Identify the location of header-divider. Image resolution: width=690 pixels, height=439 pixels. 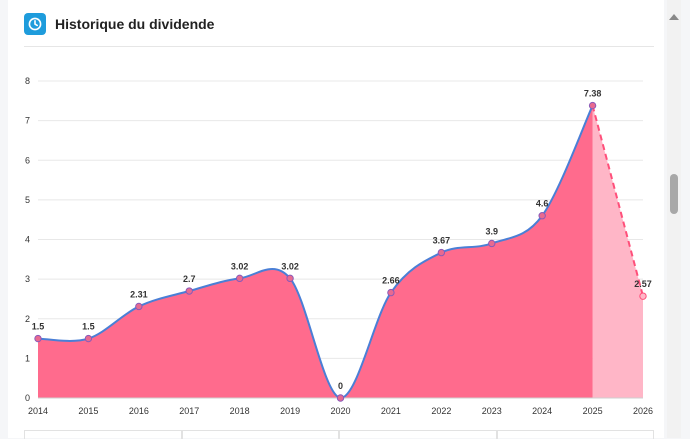
(339, 46).